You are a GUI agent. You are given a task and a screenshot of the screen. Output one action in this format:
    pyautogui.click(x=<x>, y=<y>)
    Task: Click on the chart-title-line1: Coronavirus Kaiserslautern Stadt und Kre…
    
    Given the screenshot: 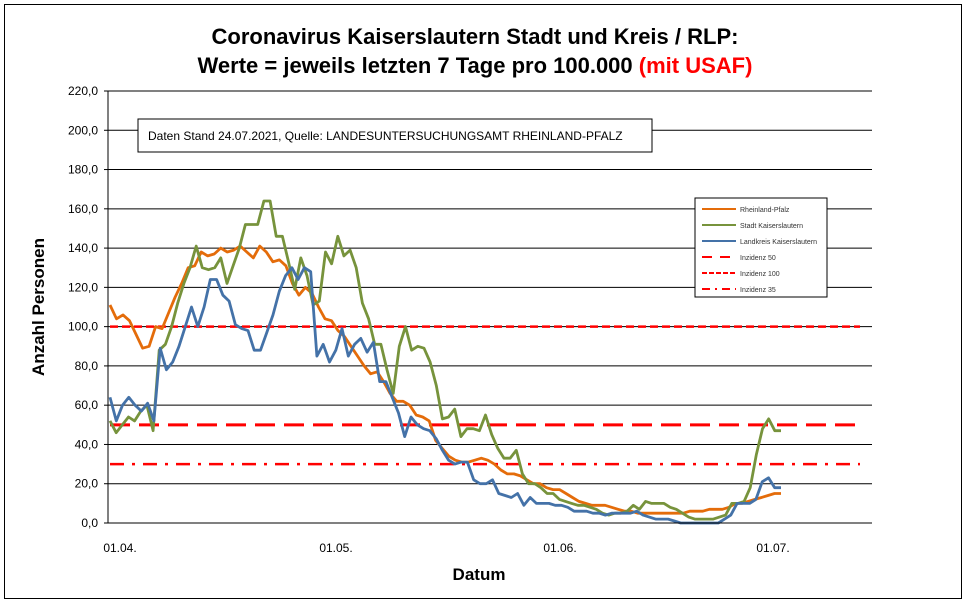 What is the action you would take?
    pyautogui.click(x=475, y=36)
    